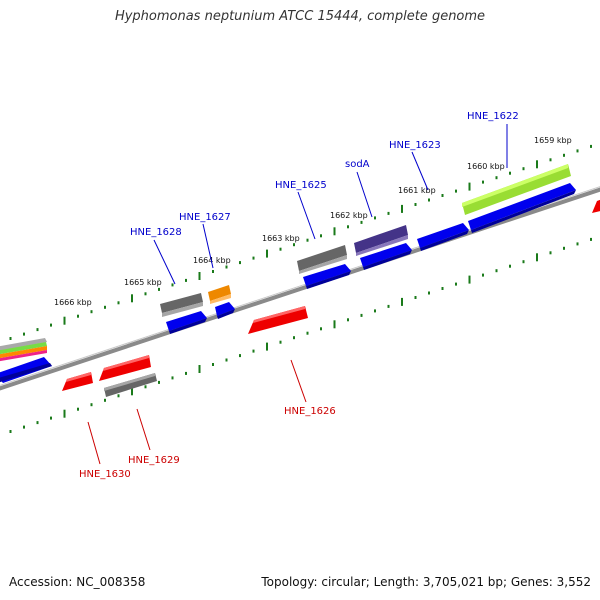 This screenshot has width=600, height=600. What do you see at coordinates (186, 321) in the screenshot?
I see `cds-hne-1628-blue` at bounding box center [186, 321].